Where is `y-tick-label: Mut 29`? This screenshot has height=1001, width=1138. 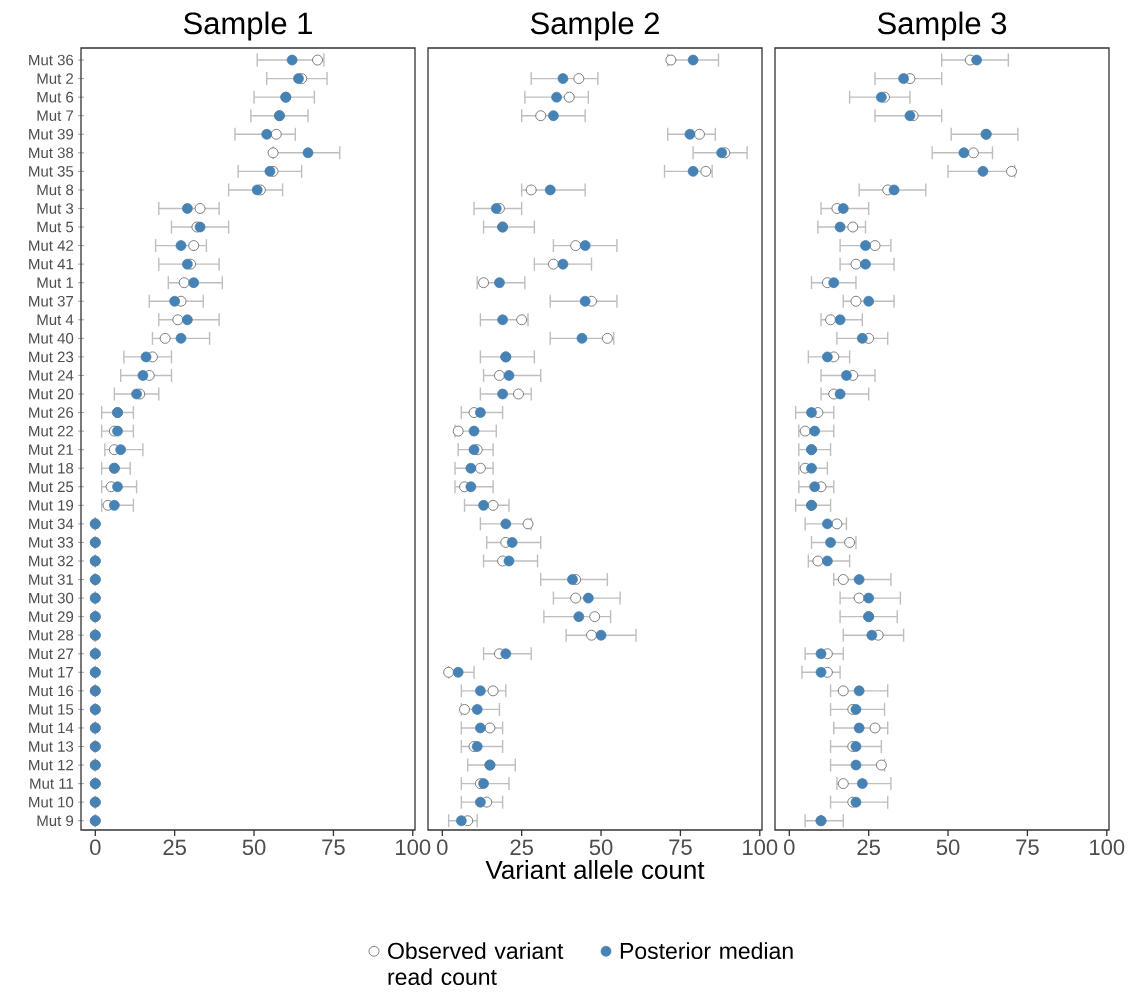 y-tick-label: Mut 29 is located at coordinates (51, 616).